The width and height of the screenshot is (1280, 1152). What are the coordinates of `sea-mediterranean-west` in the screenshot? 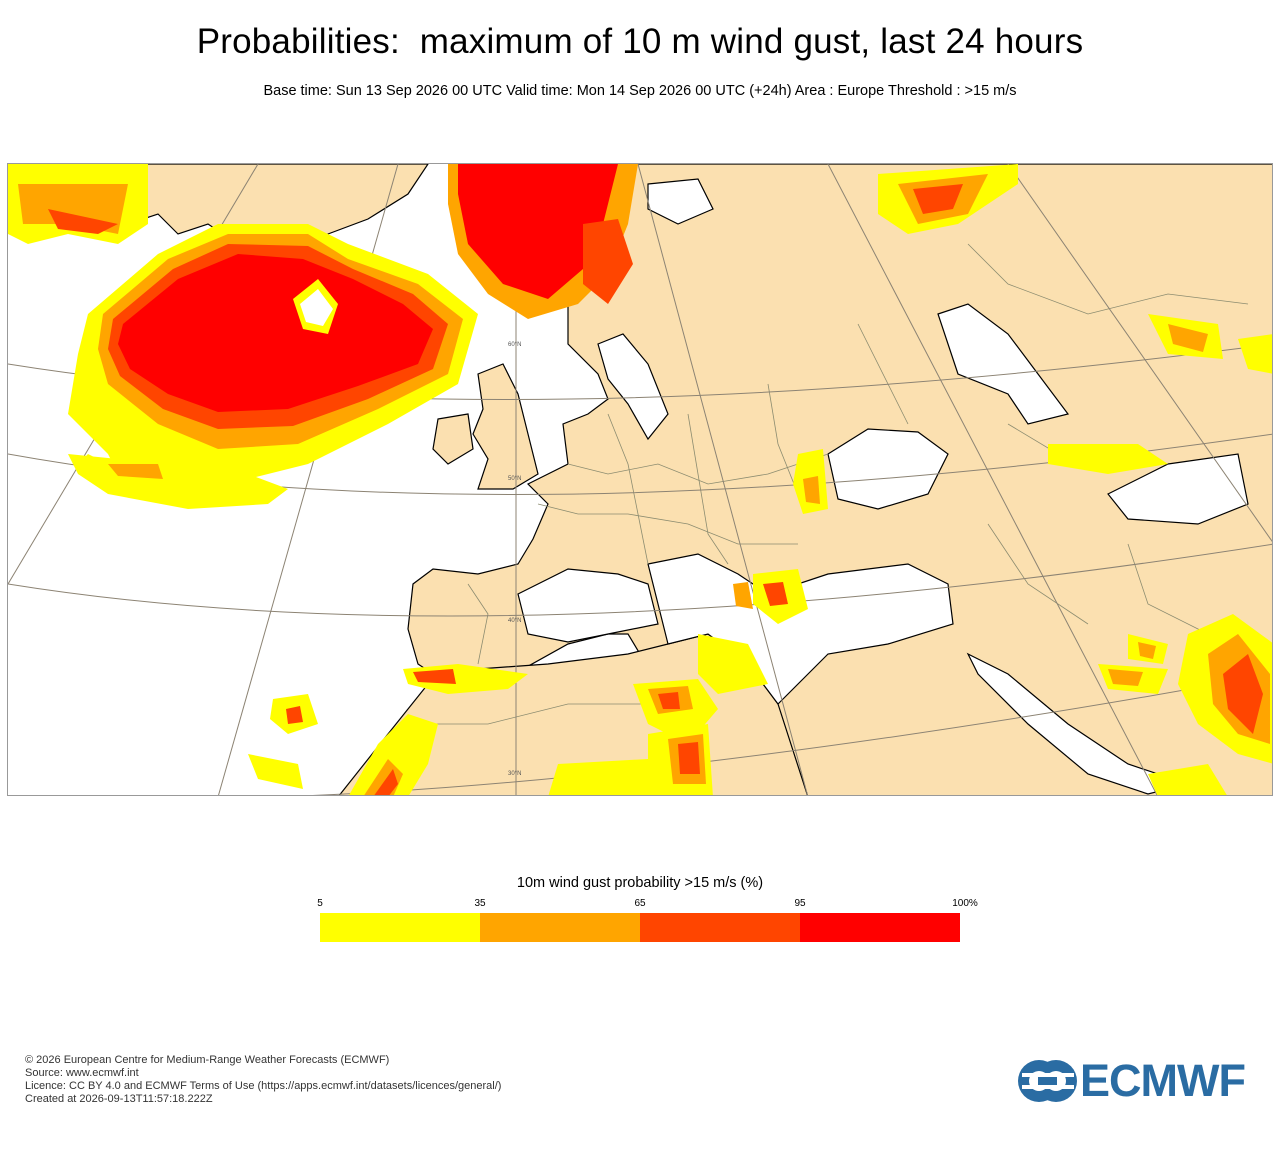 It's located at (588, 605).